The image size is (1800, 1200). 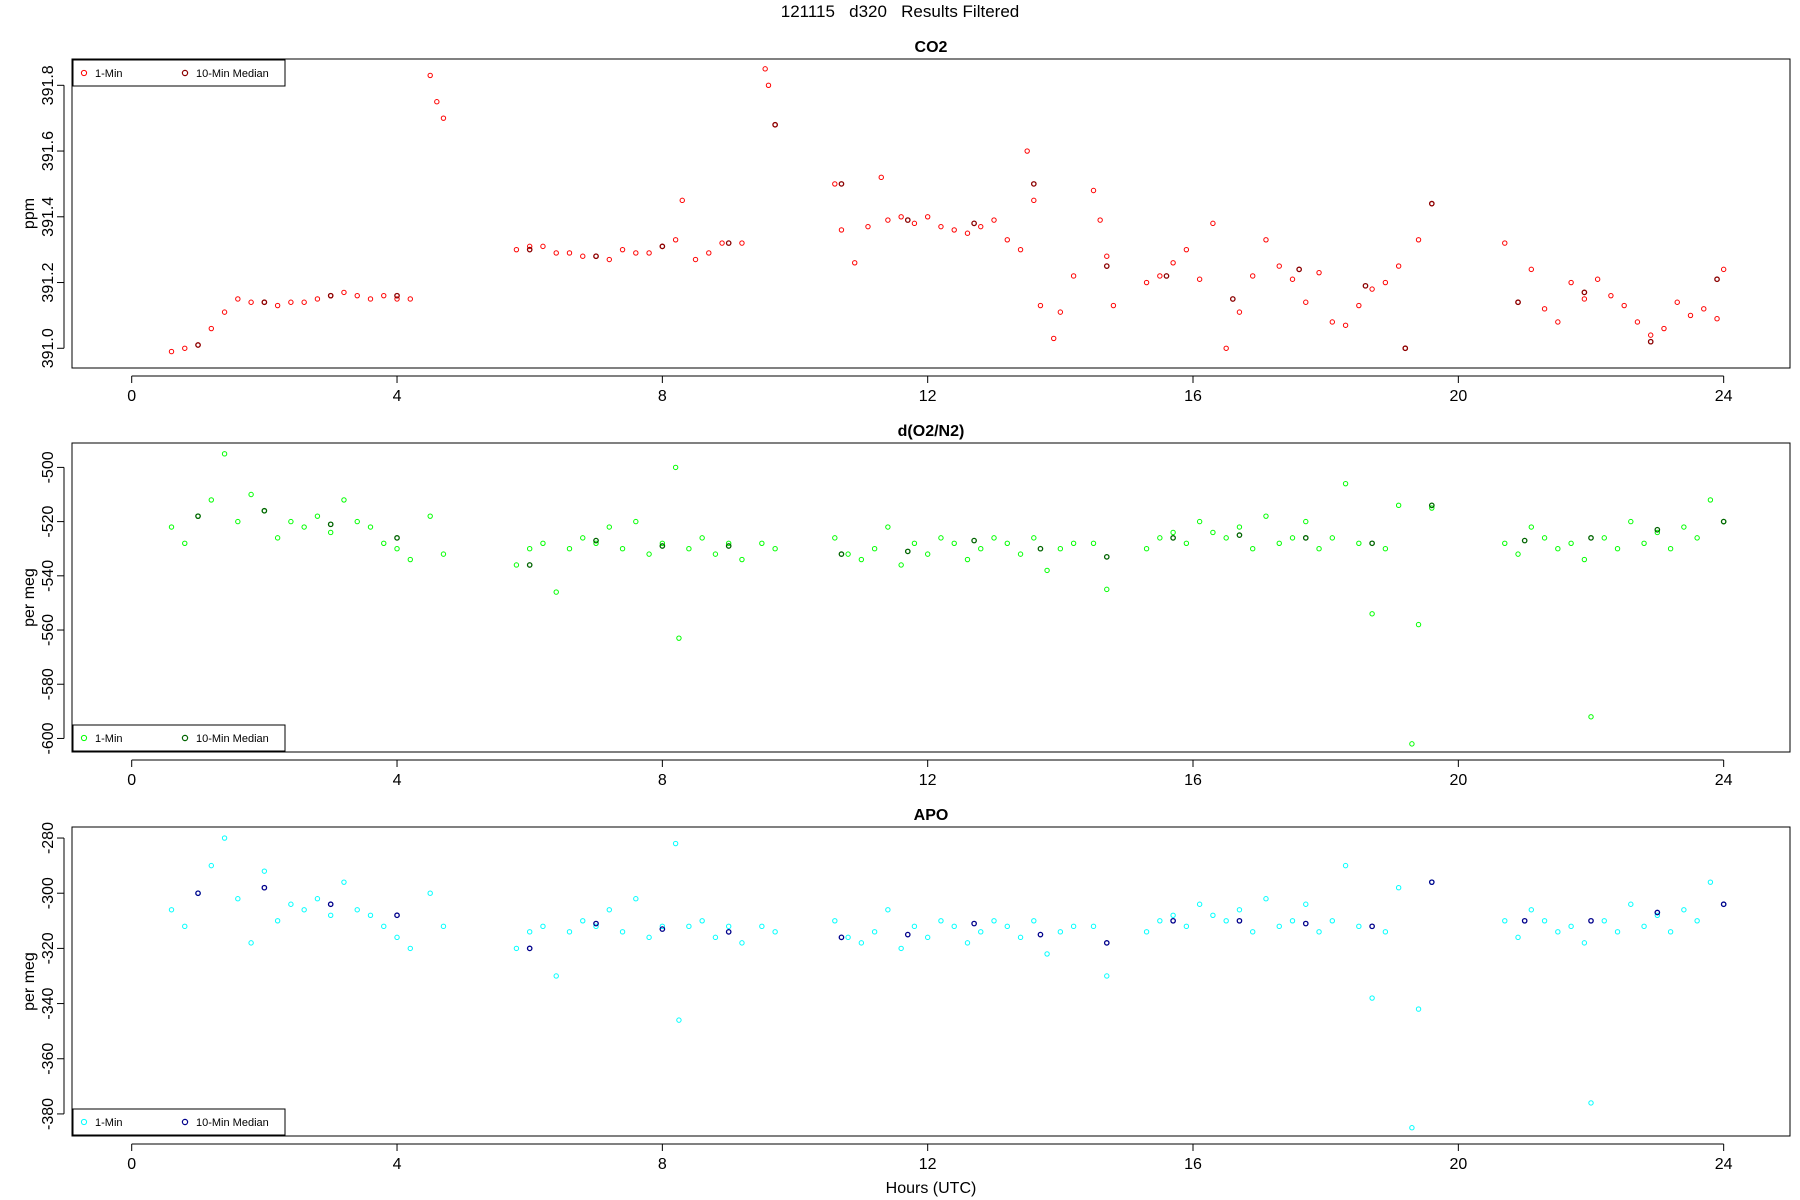 What do you see at coordinates (931, 431) in the screenshot?
I see `panel-title: d(O2/N2)` at bounding box center [931, 431].